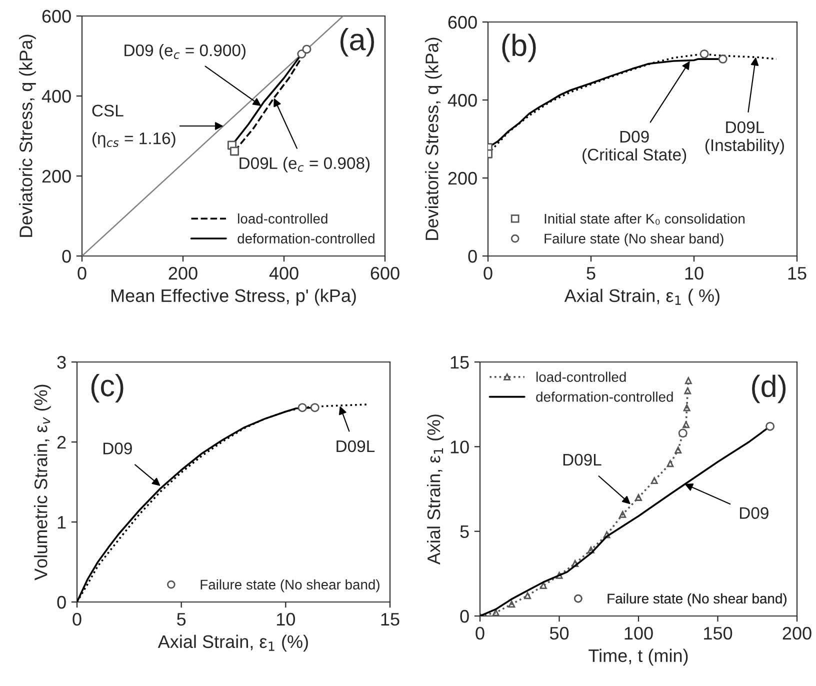 This screenshot has width=816, height=686. What do you see at coordinates (233, 643) in the screenshot?
I see `x-axis-title: Axial Strain, ε$_{1}$ (%)` at bounding box center [233, 643].